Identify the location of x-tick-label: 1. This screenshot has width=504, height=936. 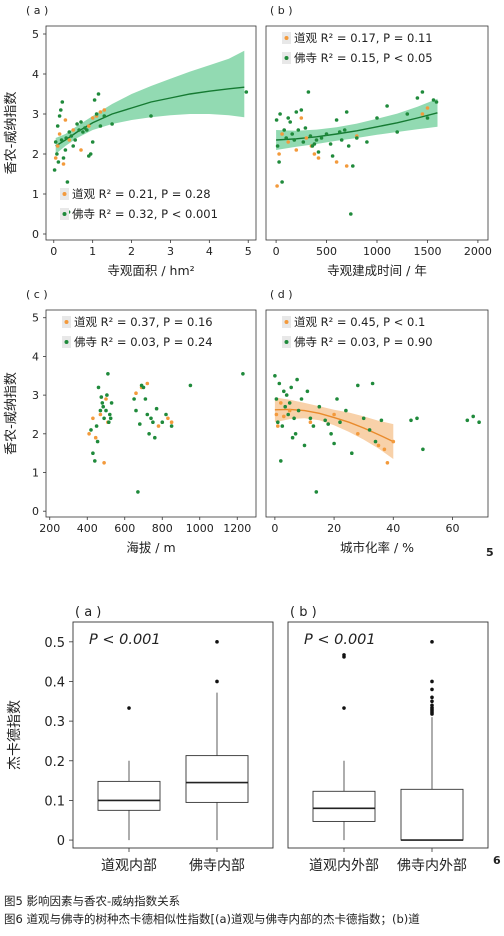
(92, 251).